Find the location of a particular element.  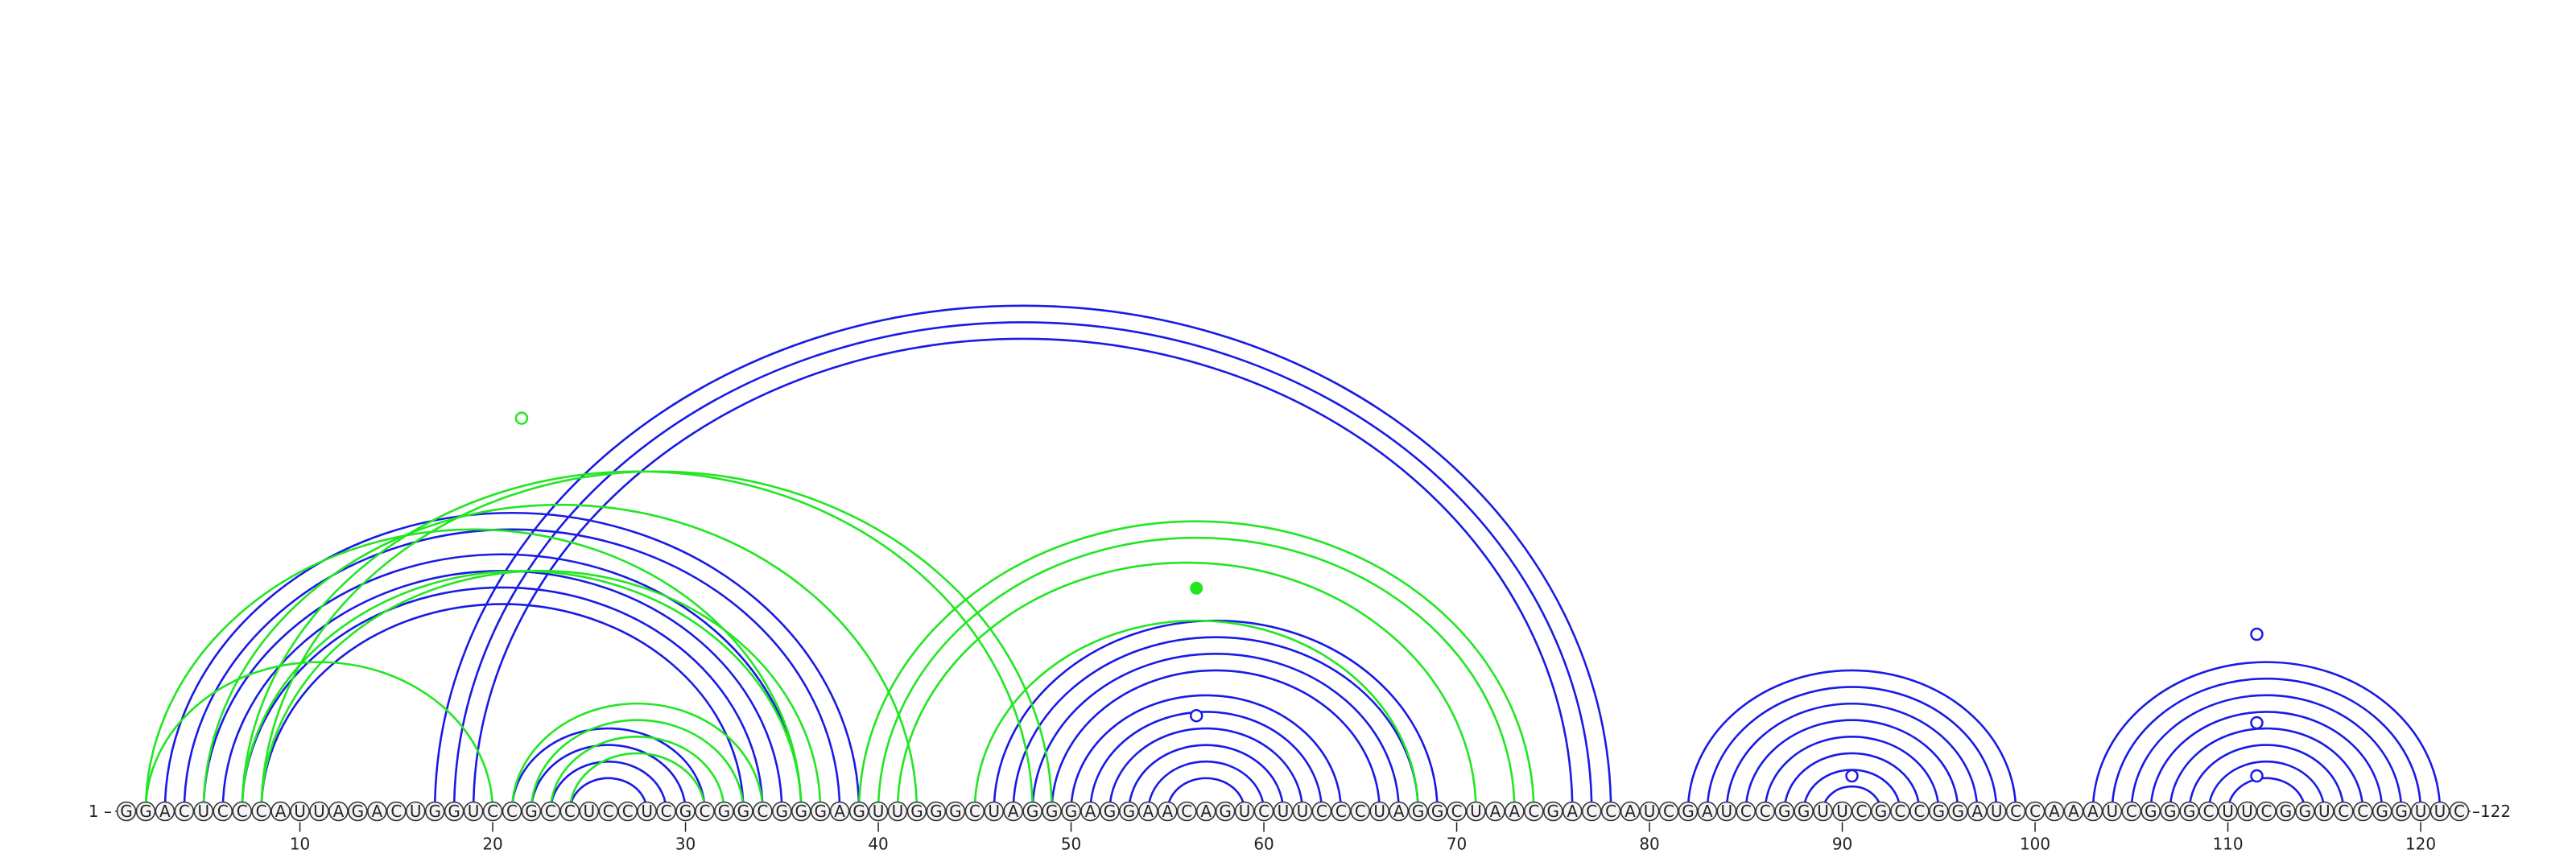

nucleotide-94: C is located at coordinates (1919, 811).